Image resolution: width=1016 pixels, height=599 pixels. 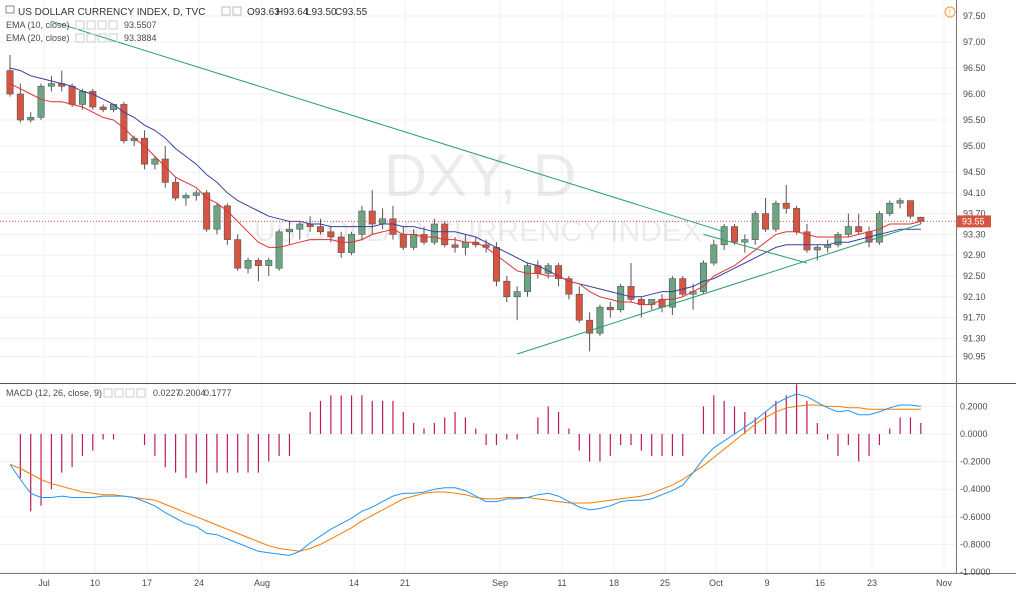 What do you see at coordinates (974, 172) in the screenshot?
I see `price-tick-label: 94.50` at bounding box center [974, 172].